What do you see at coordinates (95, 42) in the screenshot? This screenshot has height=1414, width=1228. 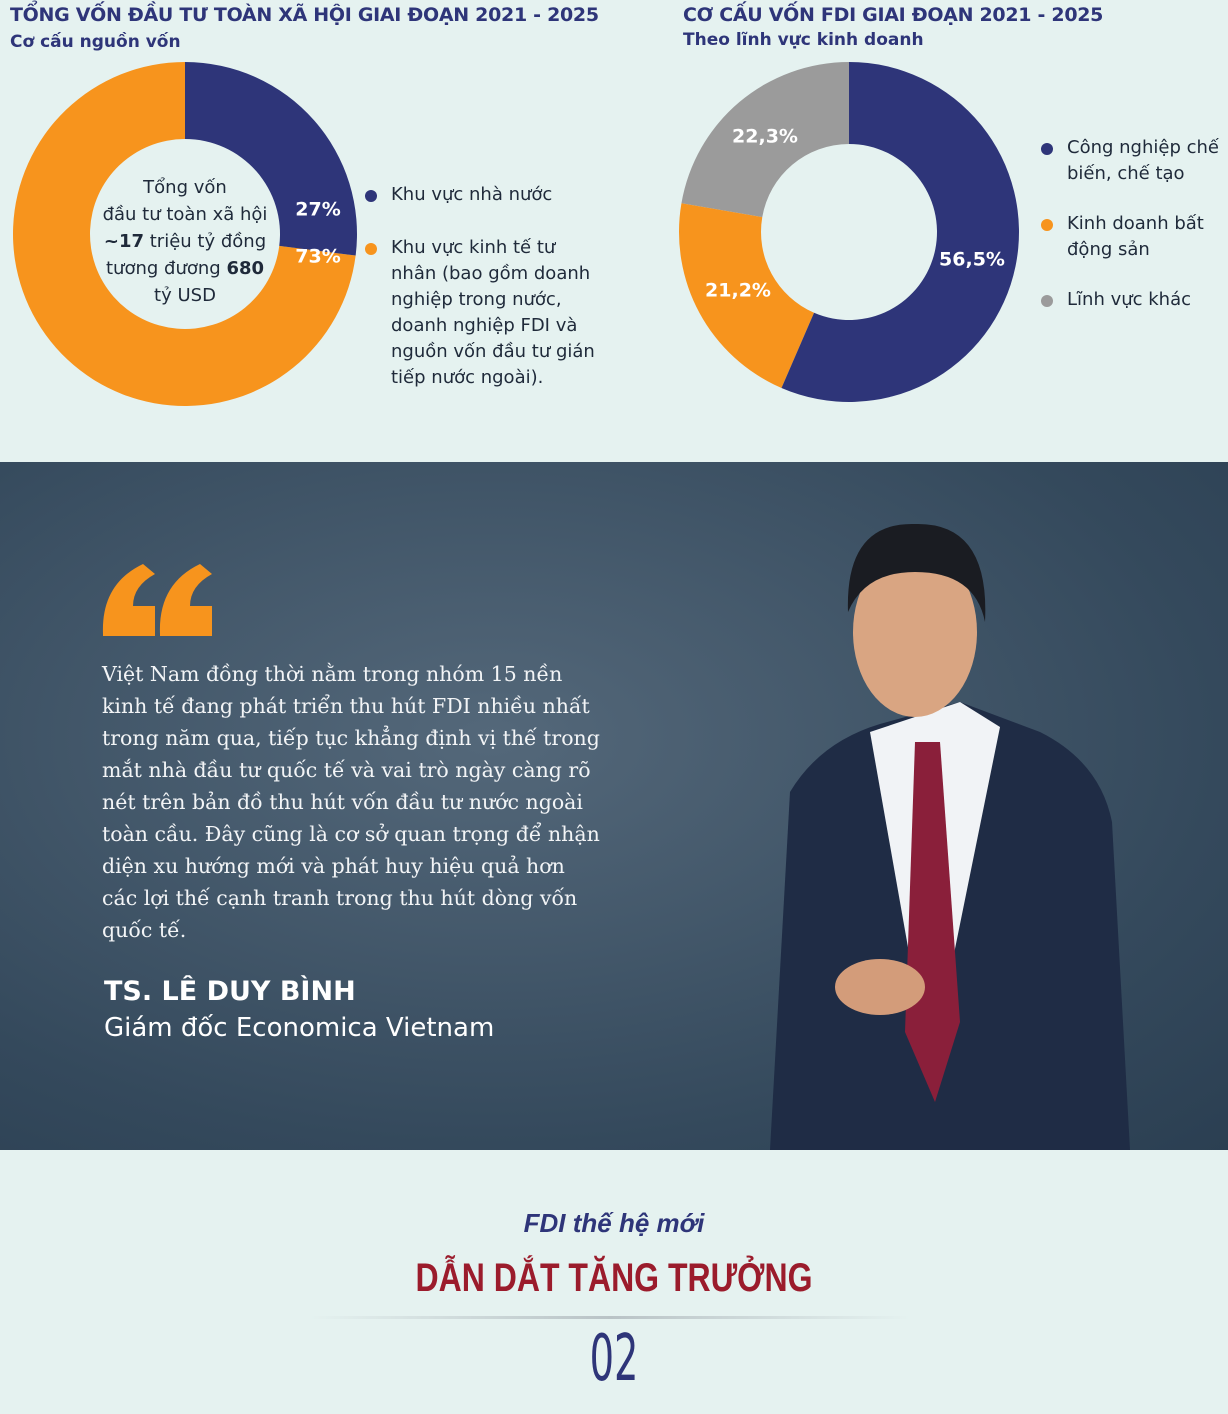 I see `chart-subtitle: Cơ cấu nguồn vốn` at bounding box center [95, 42].